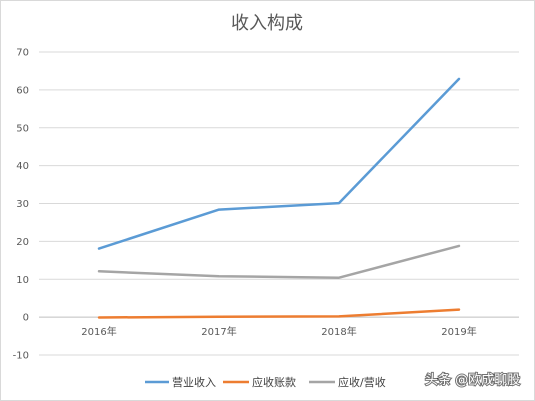  Describe the element at coordinates (458, 331) in the screenshot. I see `x-tick-label: 2019年` at that location.